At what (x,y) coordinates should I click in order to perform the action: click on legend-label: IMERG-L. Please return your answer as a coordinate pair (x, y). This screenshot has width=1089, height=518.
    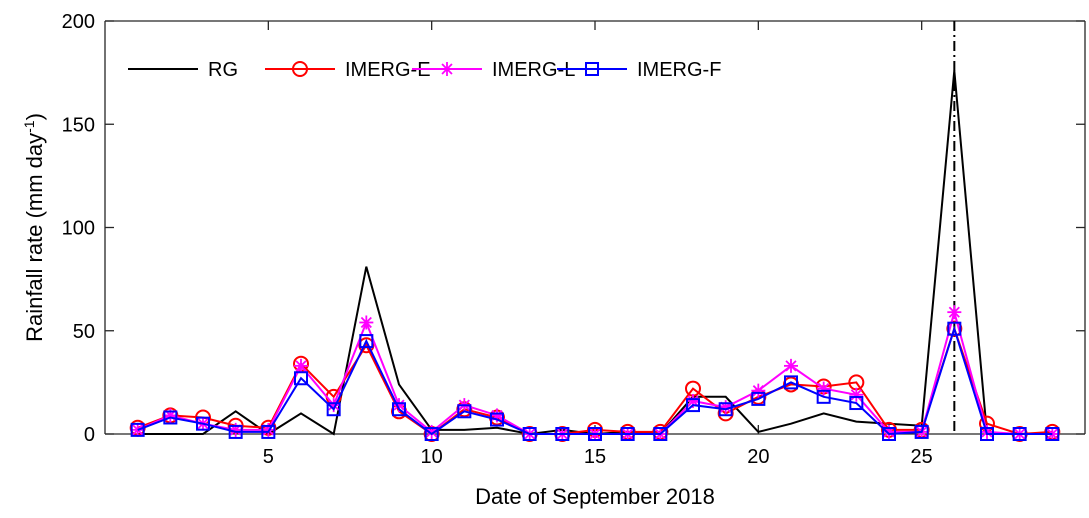
    Looking at the image, I should click on (533, 70).